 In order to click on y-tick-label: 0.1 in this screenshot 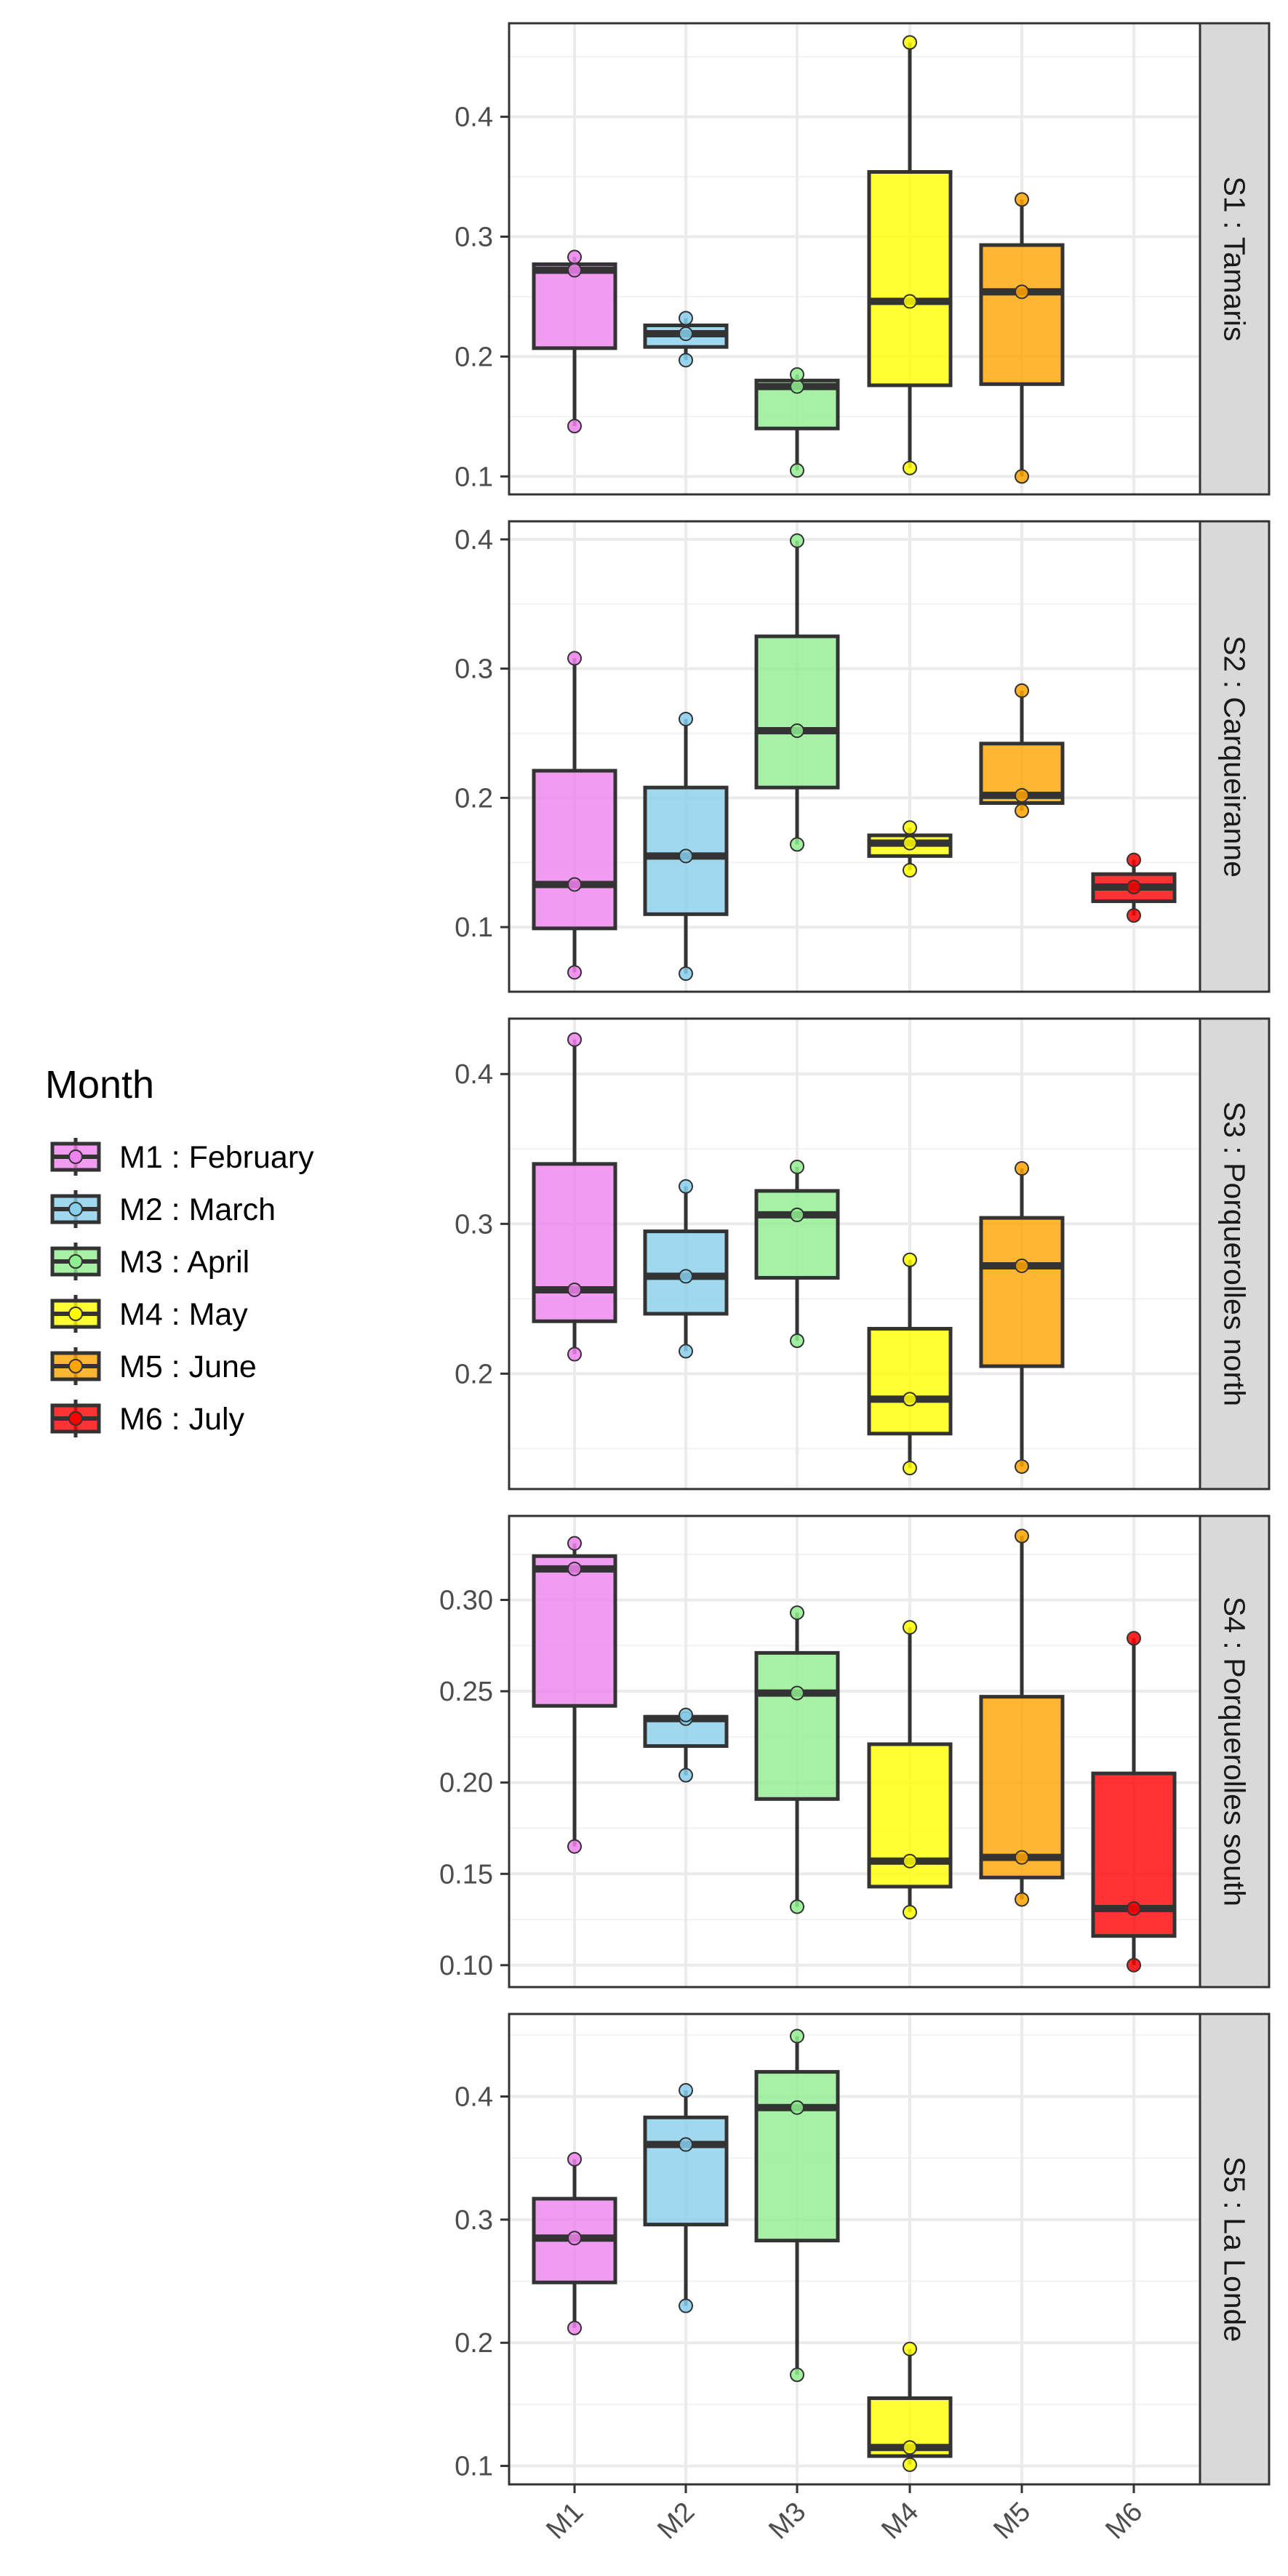, I will do `click(474, 2467)`.